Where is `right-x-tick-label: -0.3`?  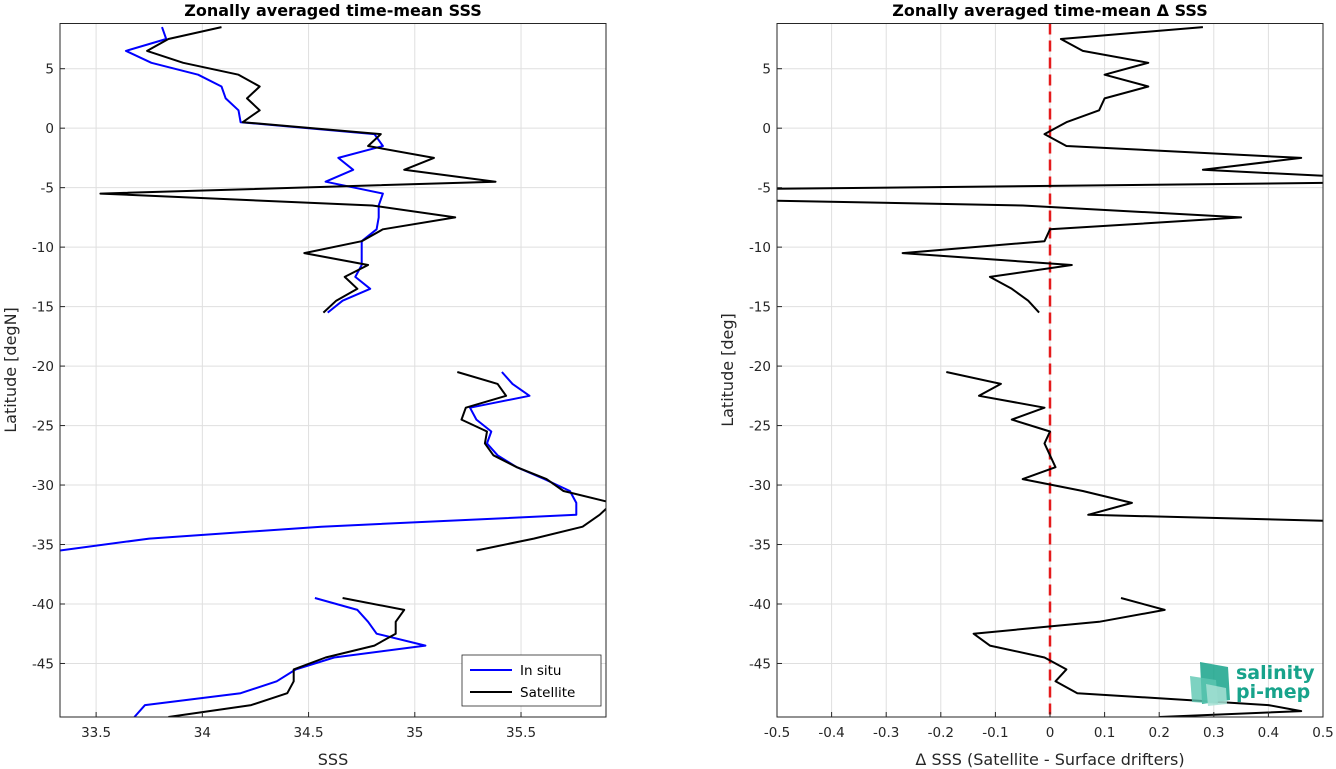
right-x-tick-label: -0.3 is located at coordinates (886, 733).